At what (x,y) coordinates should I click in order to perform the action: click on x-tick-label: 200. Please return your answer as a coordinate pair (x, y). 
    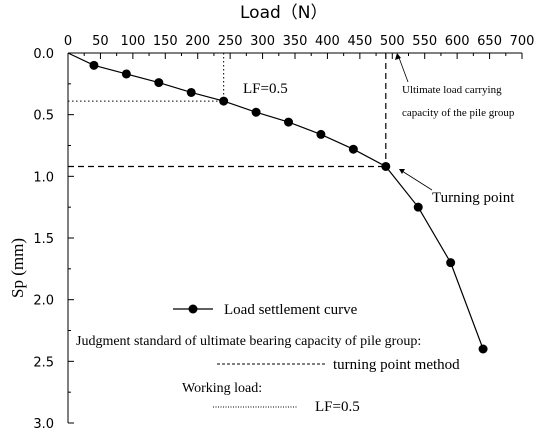
    Looking at the image, I should click on (197, 41).